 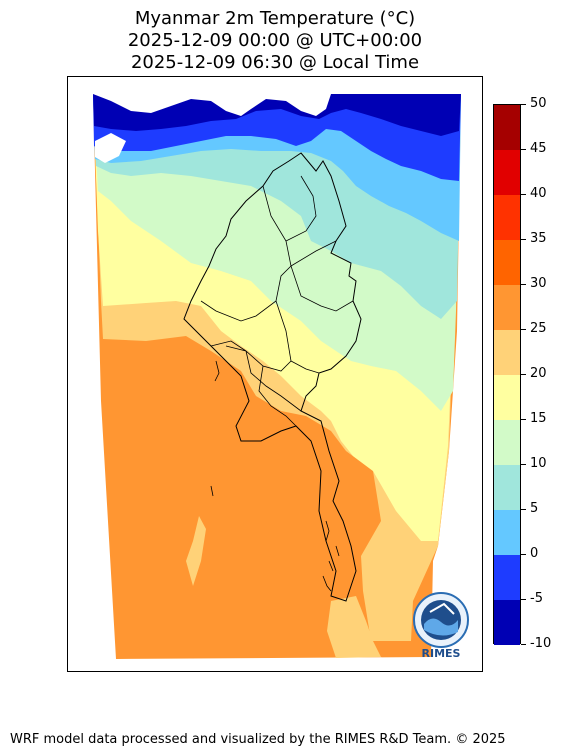 What do you see at coordinates (277, 301) in the screenshot?
I see `state-boundaries` at bounding box center [277, 301].